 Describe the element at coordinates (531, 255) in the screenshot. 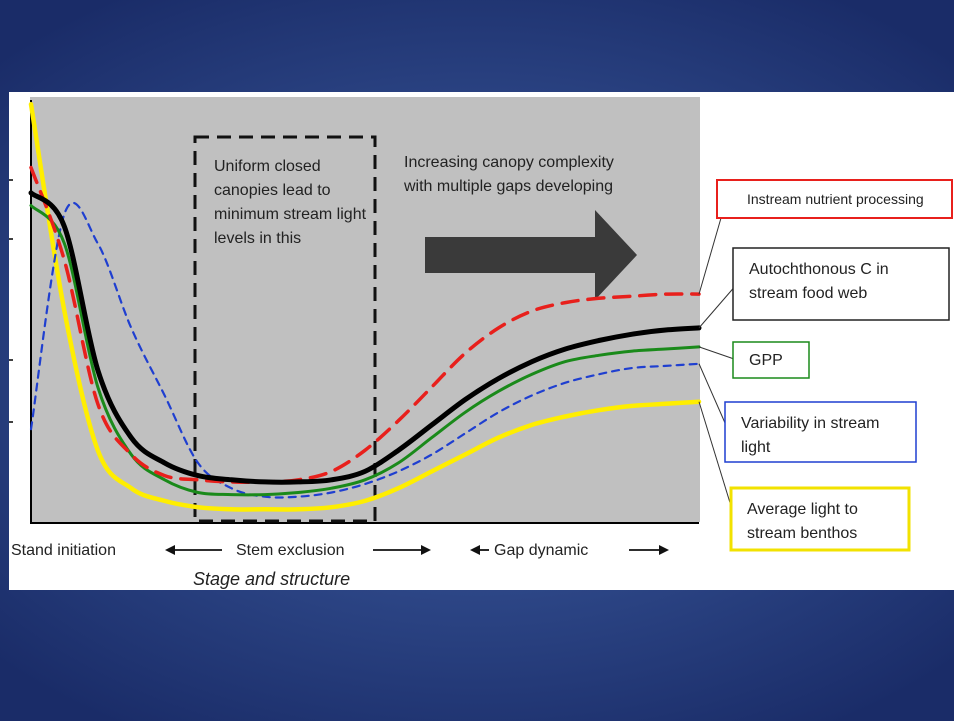

I see `gap-arrow-icon` at that location.